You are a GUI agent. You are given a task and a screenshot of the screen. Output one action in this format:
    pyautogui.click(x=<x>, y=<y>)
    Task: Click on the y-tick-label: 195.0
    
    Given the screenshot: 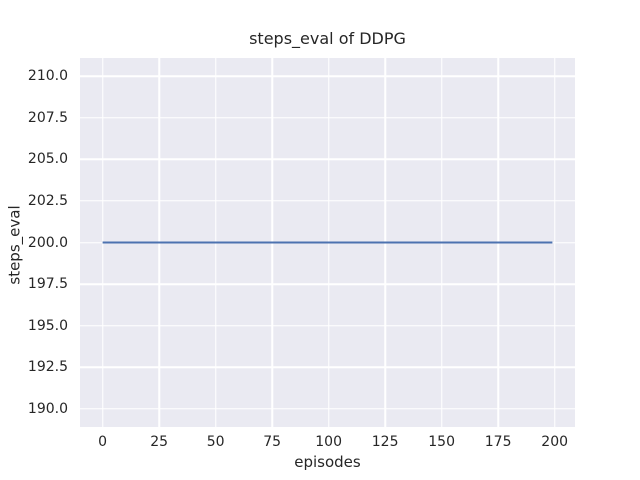 What is the action you would take?
    pyautogui.click(x=47, y=325)
    